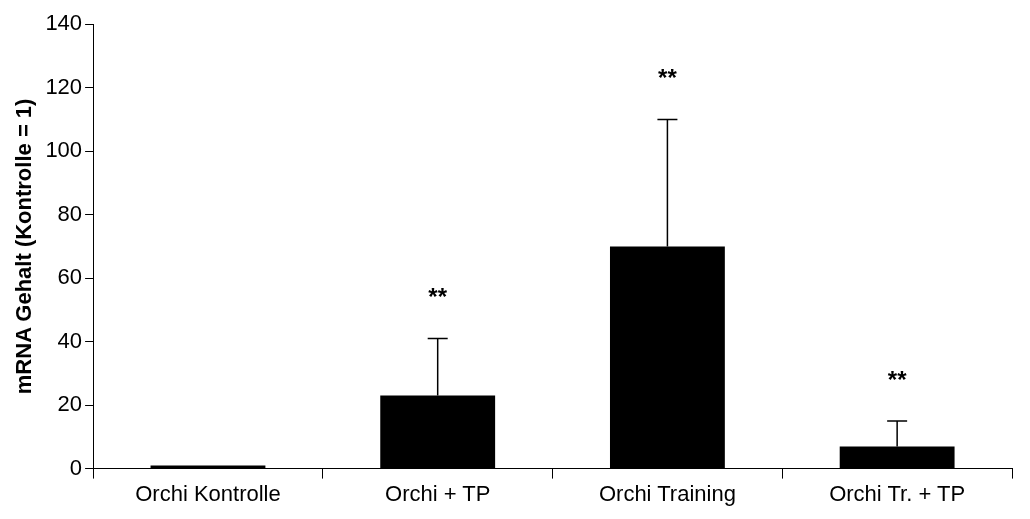 This screenshot has height=519, width=1030. Describe the element at coordinates (70, 213) in the screenshot. I see `y-tick-label: 80` at that location.